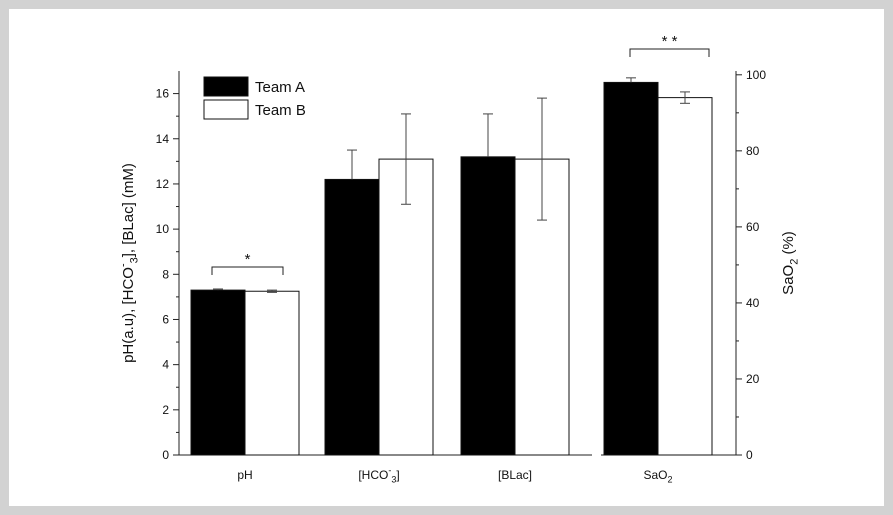  What do you see at coordinates (165, 319) in the screenshot?
I see `left-y-tick-label: 6` at bounding box center [165, 319].